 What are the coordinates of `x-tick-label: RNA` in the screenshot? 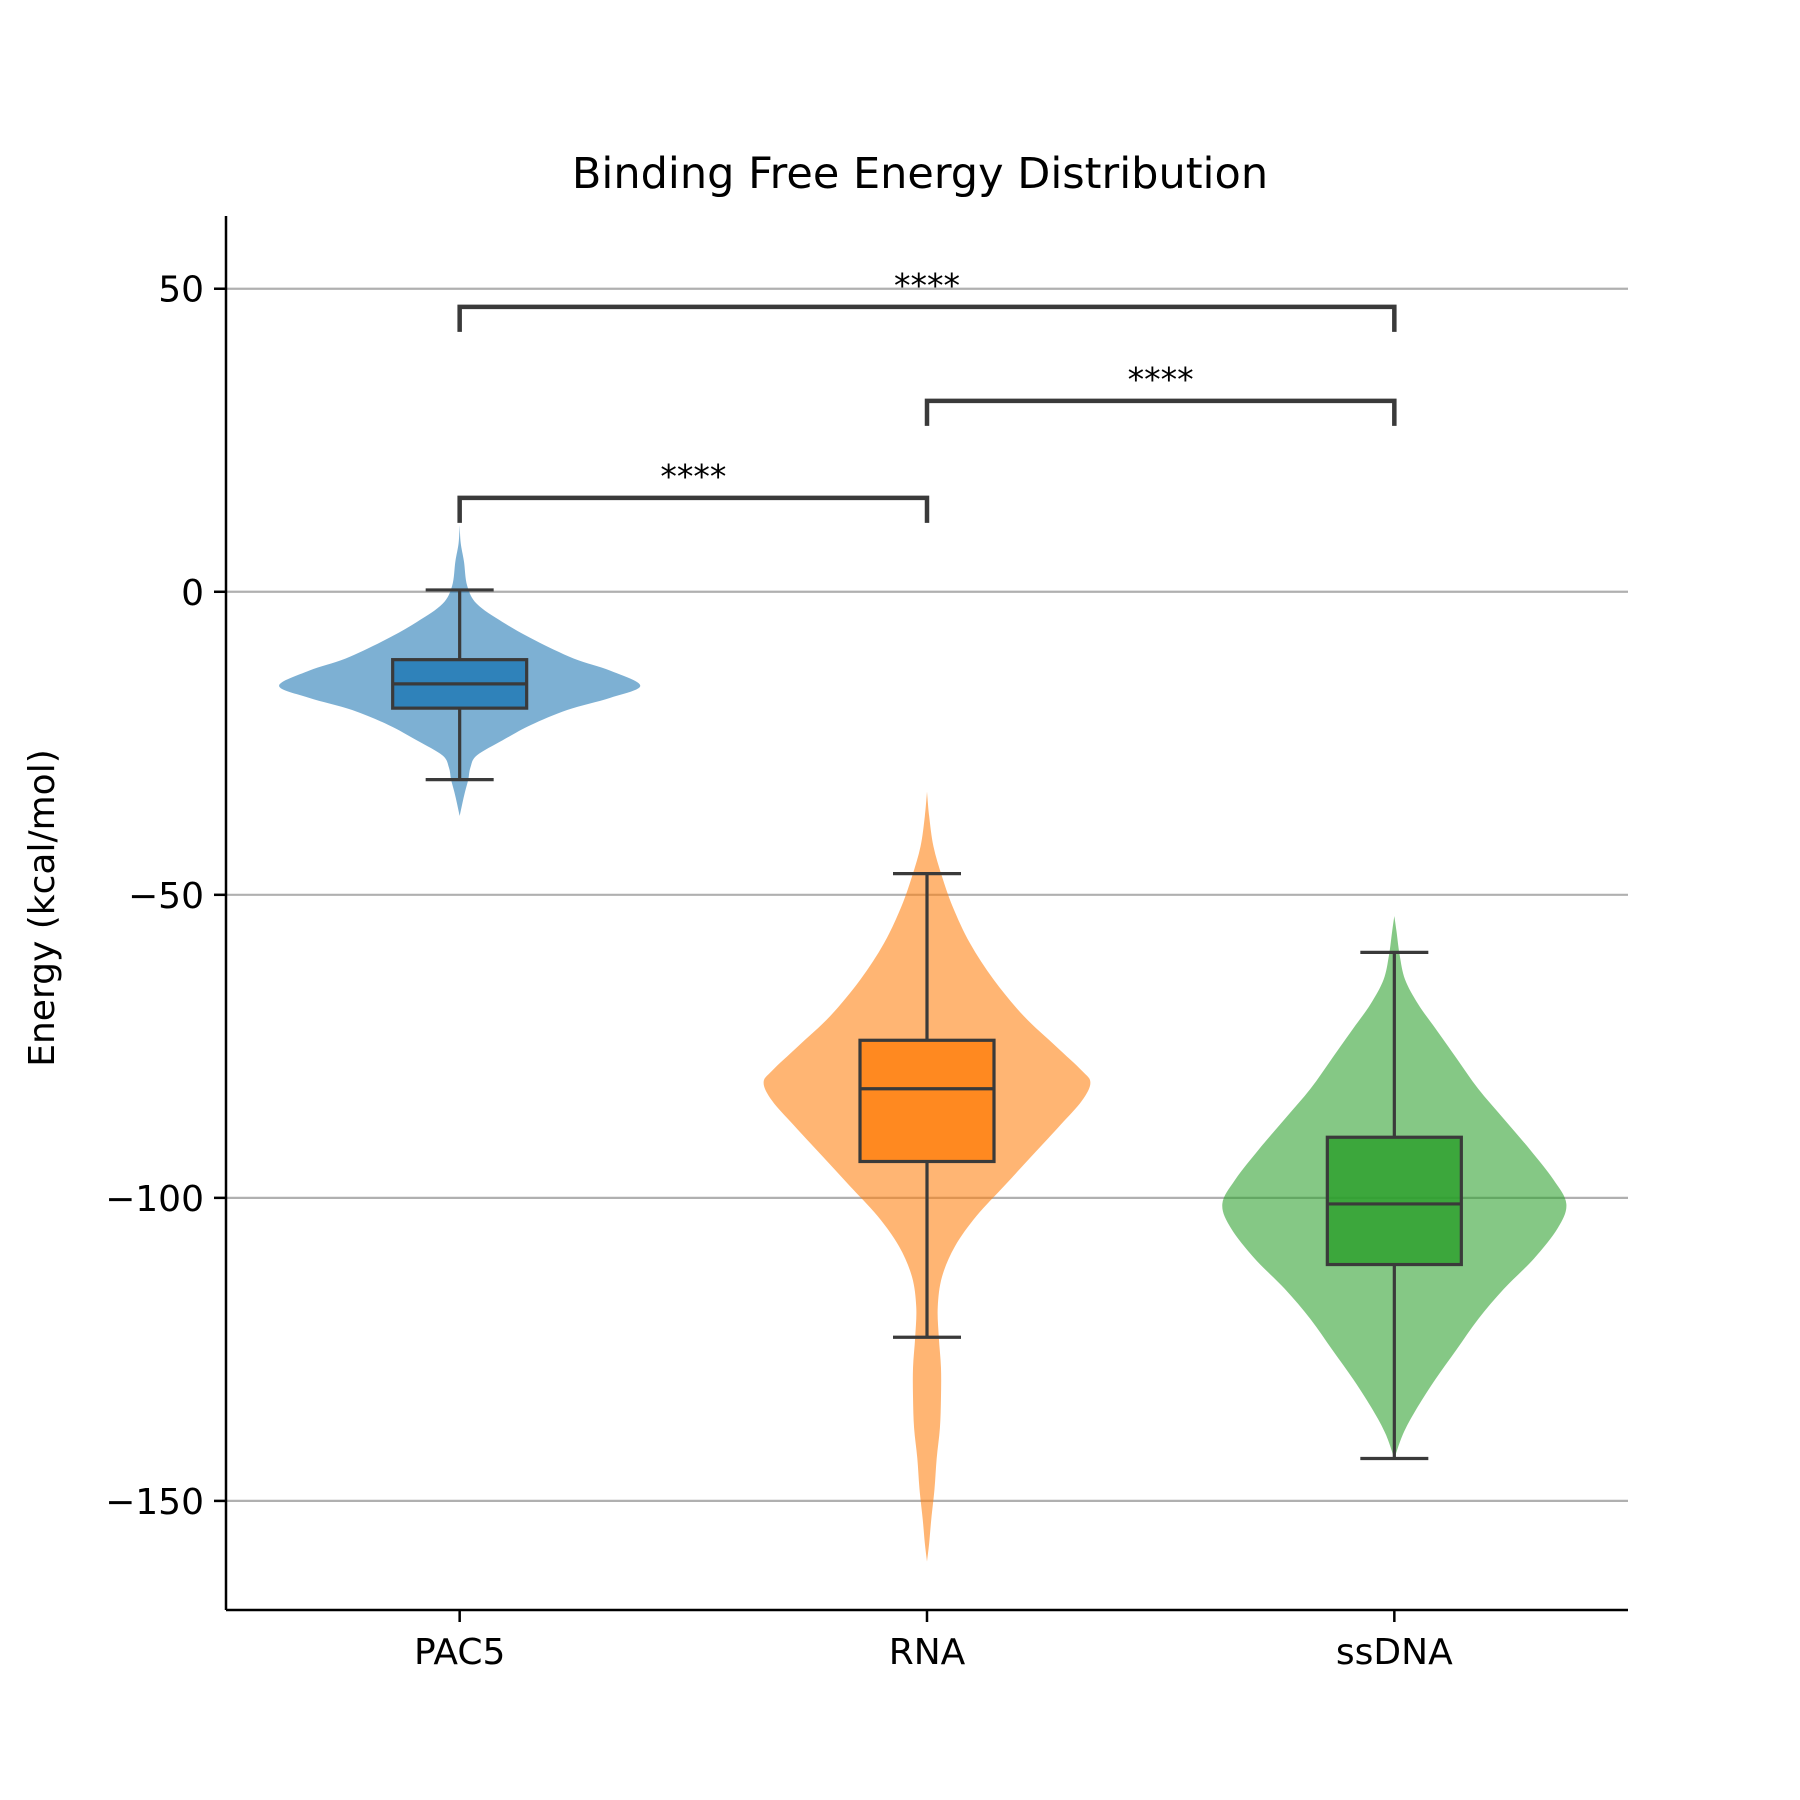 It's located at (927, 1652).